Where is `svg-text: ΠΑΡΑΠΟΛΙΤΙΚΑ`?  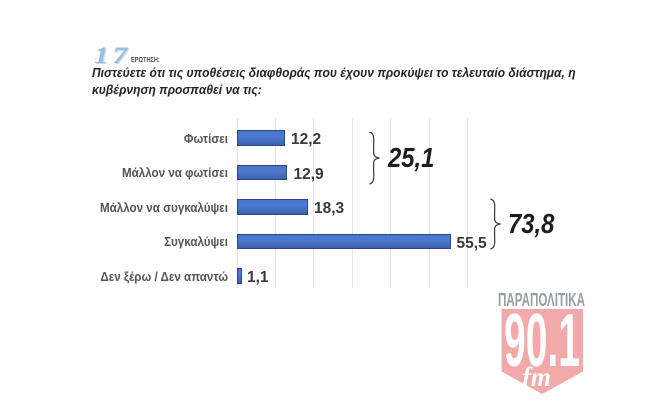
svg-text: ΠΑΡΑΠΟΛΙΤΙΚΑ is located at coordinates (541, 300).